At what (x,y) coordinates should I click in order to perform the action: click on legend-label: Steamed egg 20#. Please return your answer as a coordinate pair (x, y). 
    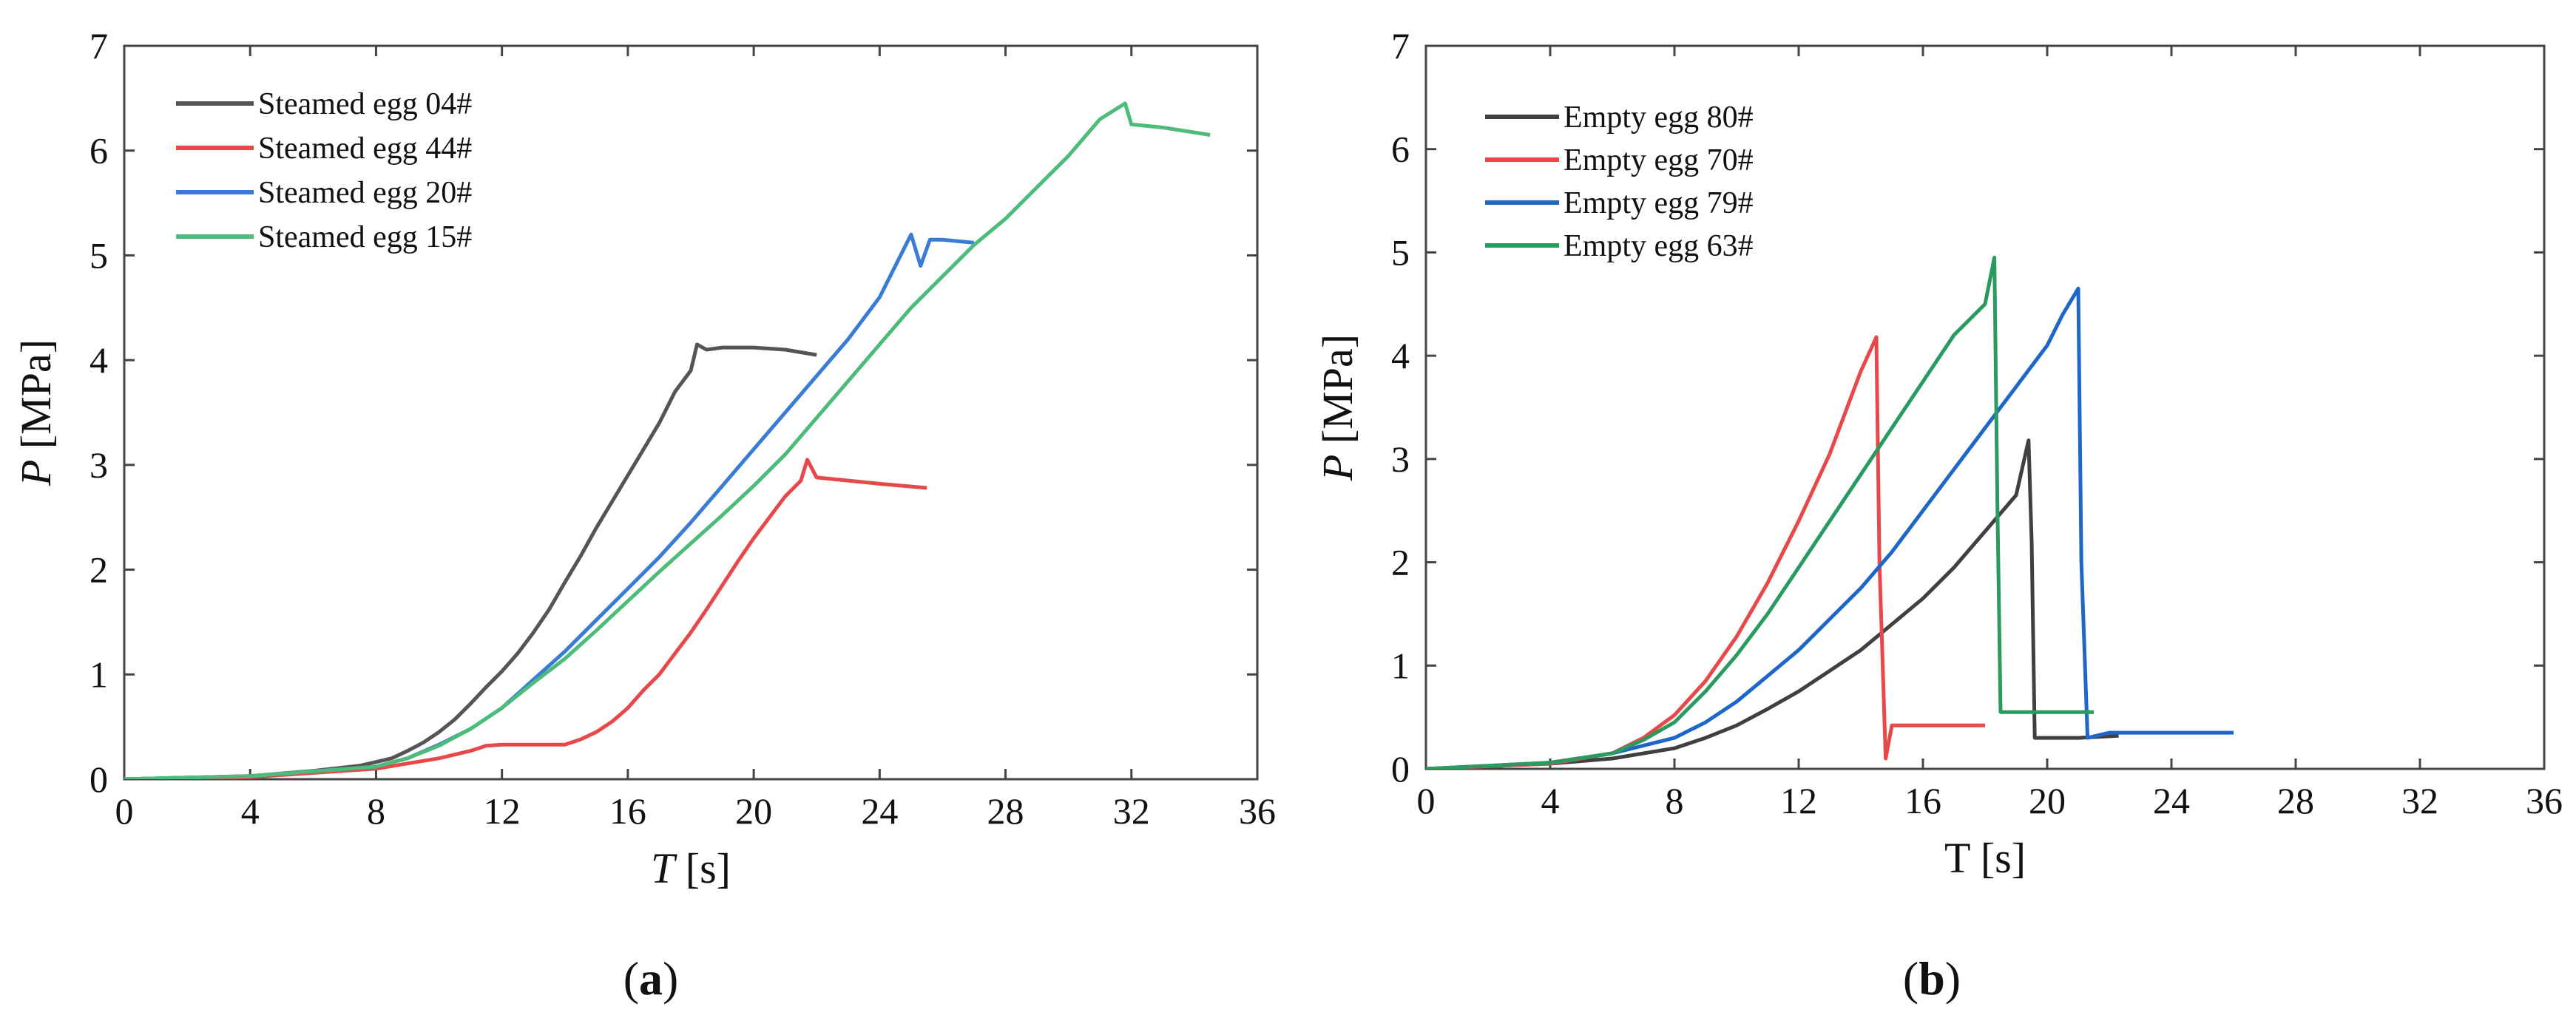
    Looking at the image, I should click on (365, 193).